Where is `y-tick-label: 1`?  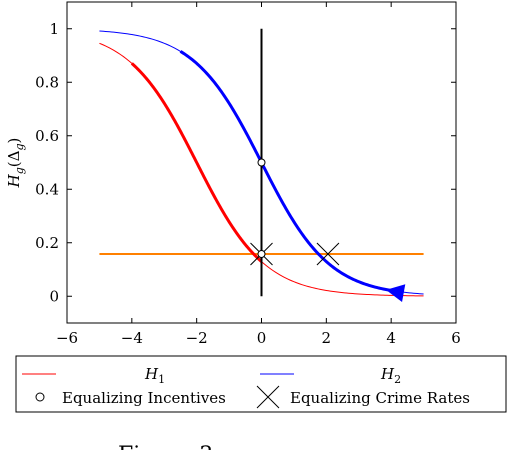
y-tick-label: 1 is located at coordinates (54, 29).